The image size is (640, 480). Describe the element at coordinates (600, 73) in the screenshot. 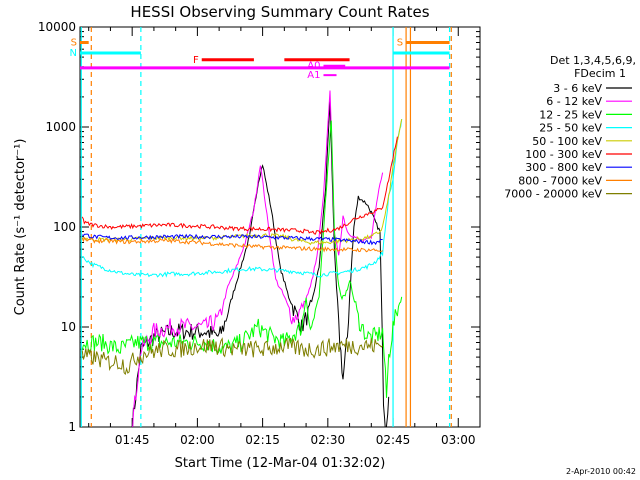

I see `legend-header-line-2: FDecim 1` at that location.